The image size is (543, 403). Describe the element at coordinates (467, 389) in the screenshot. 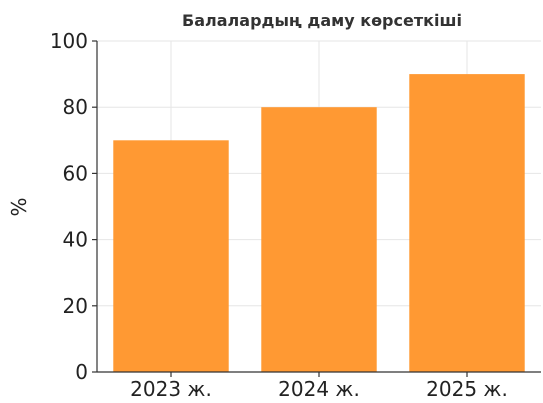

I see `x-tick-label: 2025 ж.` at that location.